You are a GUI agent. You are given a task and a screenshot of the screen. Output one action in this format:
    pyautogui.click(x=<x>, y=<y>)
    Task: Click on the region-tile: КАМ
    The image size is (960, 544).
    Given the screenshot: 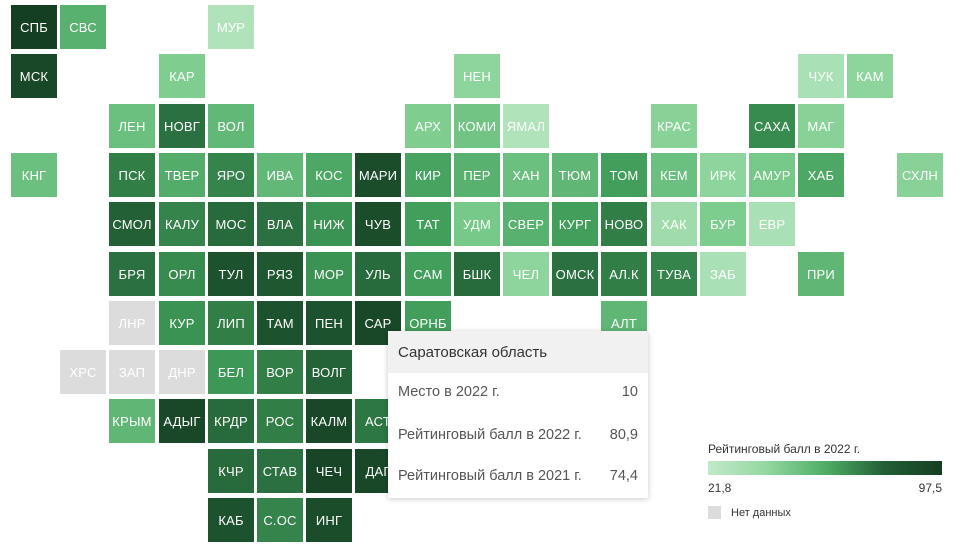 What is the action you would take?
    pyautogui.click(x=870, y=76)
    